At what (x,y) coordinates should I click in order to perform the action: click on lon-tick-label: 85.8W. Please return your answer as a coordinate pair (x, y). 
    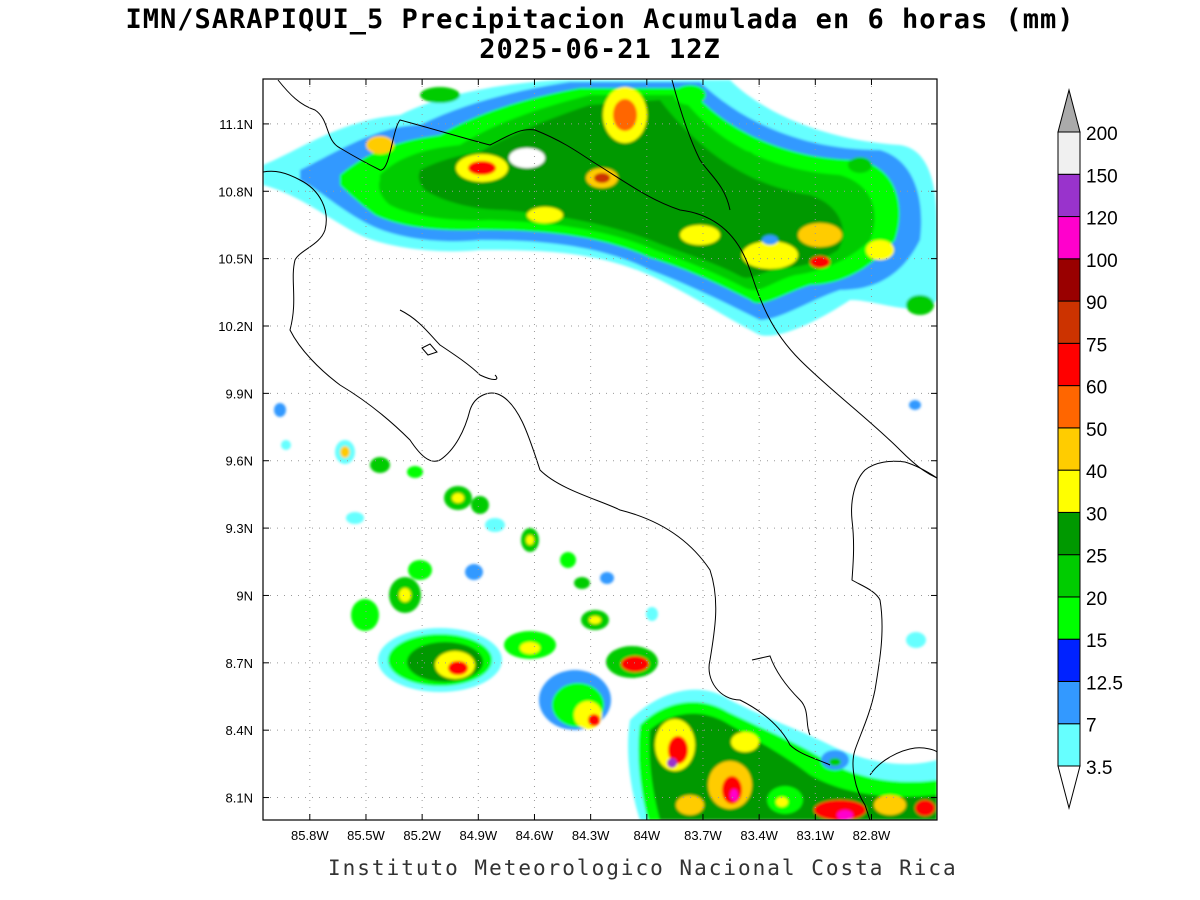
    Looking at the image, I should click on (310, 835).